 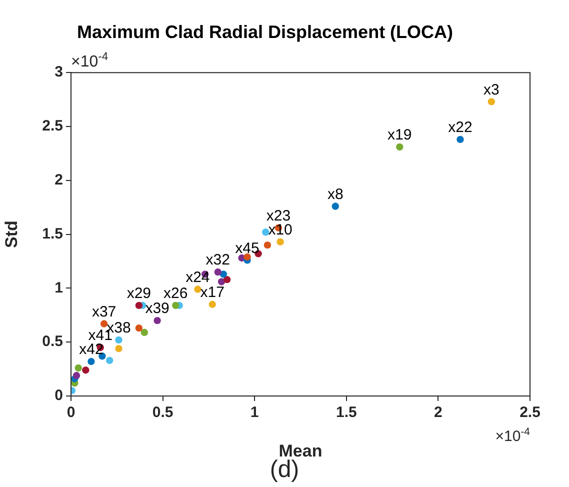 I want to click on x-tick-label: 0, so click(x=71, y=413).